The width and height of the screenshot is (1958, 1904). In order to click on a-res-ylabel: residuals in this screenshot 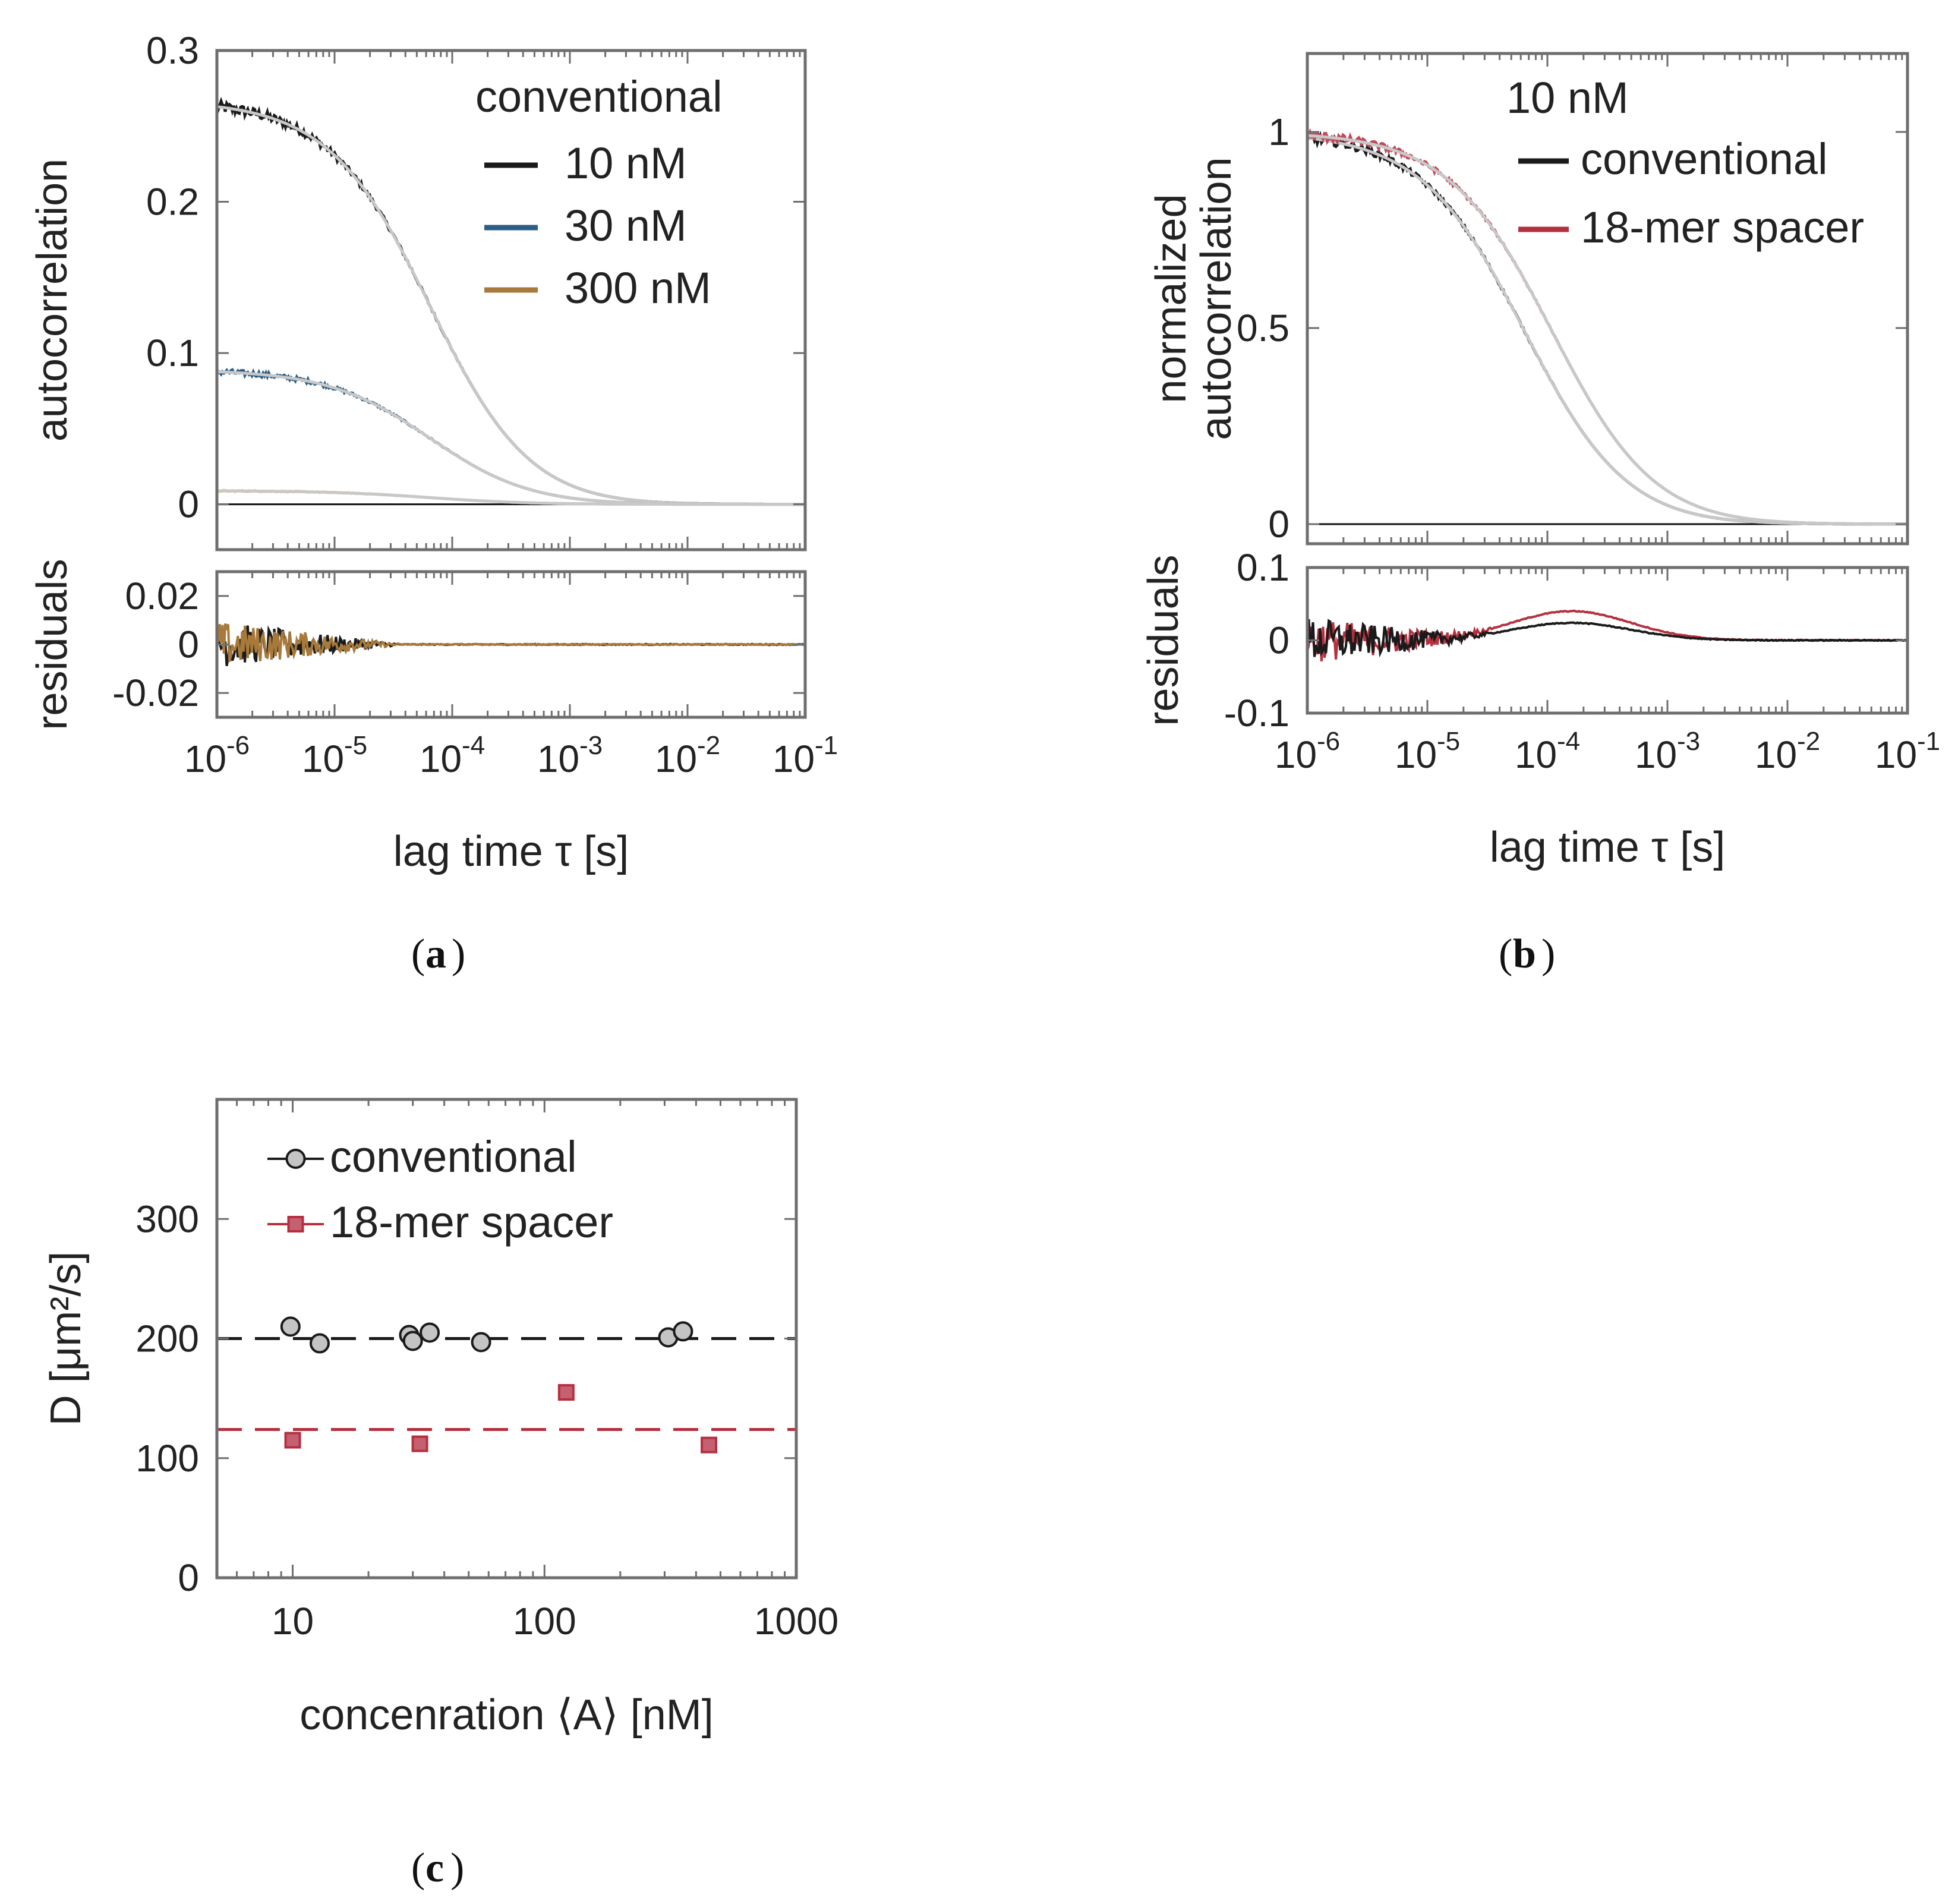, I will do `click(52, 644)`.